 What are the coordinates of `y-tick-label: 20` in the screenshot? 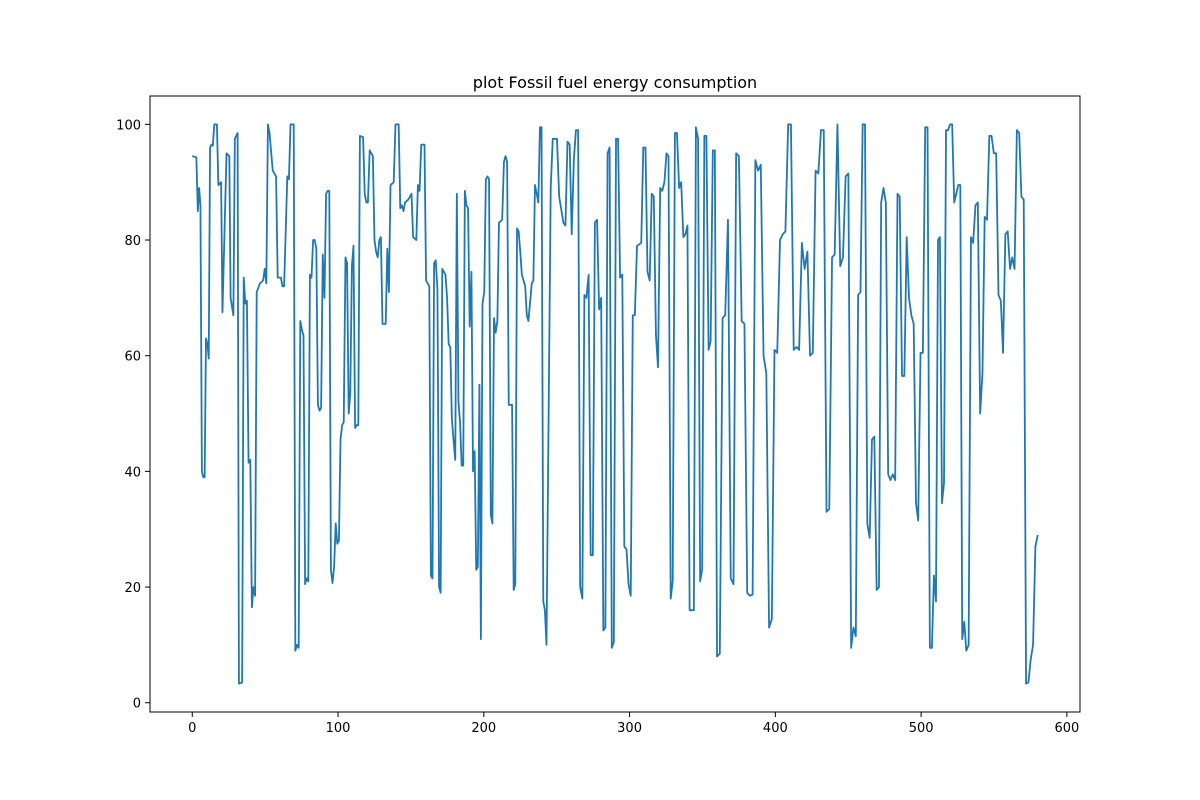 It's located at (132, 588).